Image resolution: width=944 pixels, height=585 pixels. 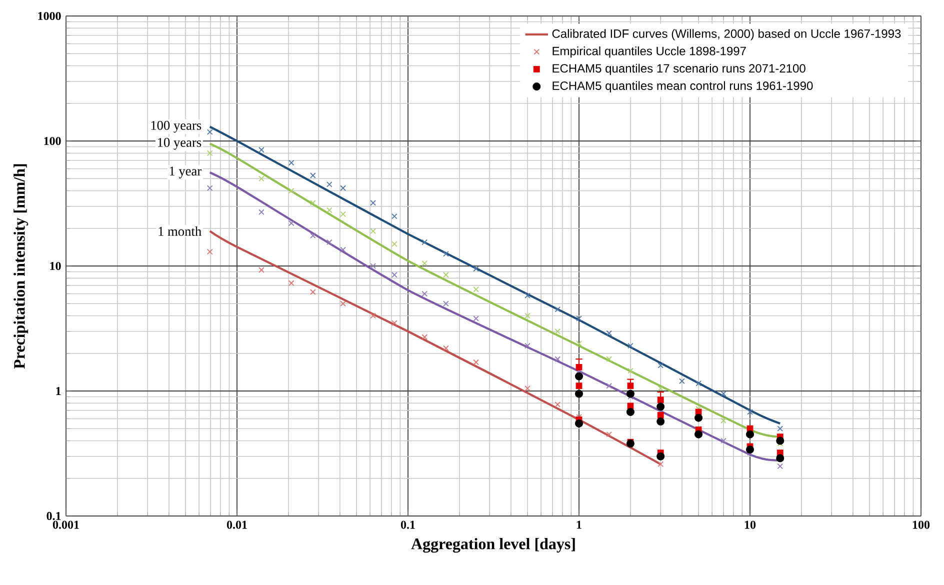 What do you see at coordinates (186, 172) in the screenshot?
I see `annotation: 1 year` at bounding box center [186, 172].